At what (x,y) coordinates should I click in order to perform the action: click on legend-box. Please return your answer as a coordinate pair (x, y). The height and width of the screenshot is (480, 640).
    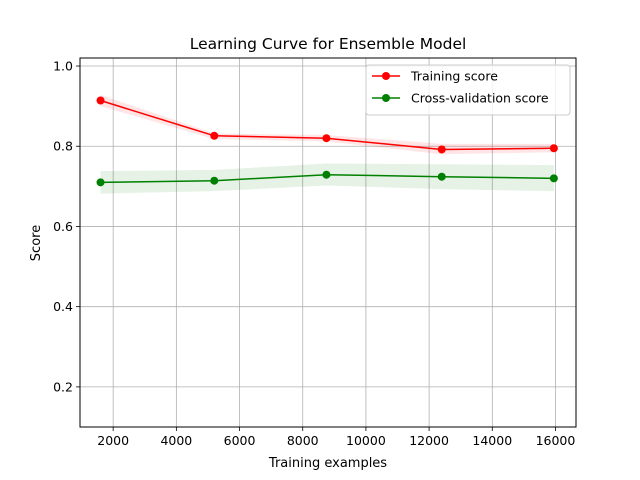
    Looking at the image, I should click on (468, 90).